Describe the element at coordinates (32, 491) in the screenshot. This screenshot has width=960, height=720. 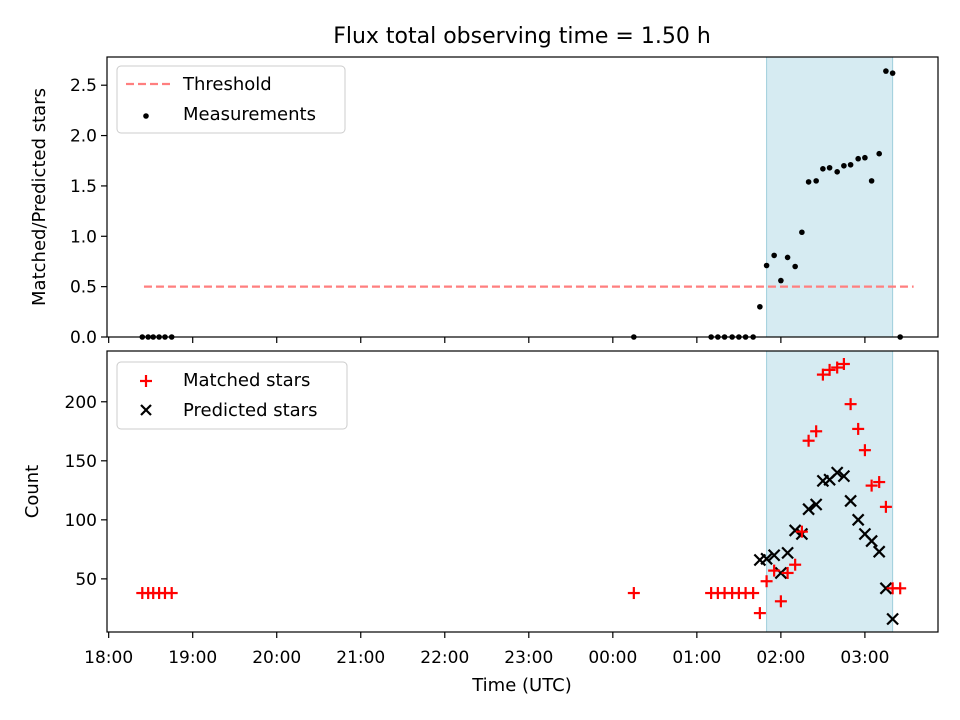
I see `bottom-y-label: Count` at that location.